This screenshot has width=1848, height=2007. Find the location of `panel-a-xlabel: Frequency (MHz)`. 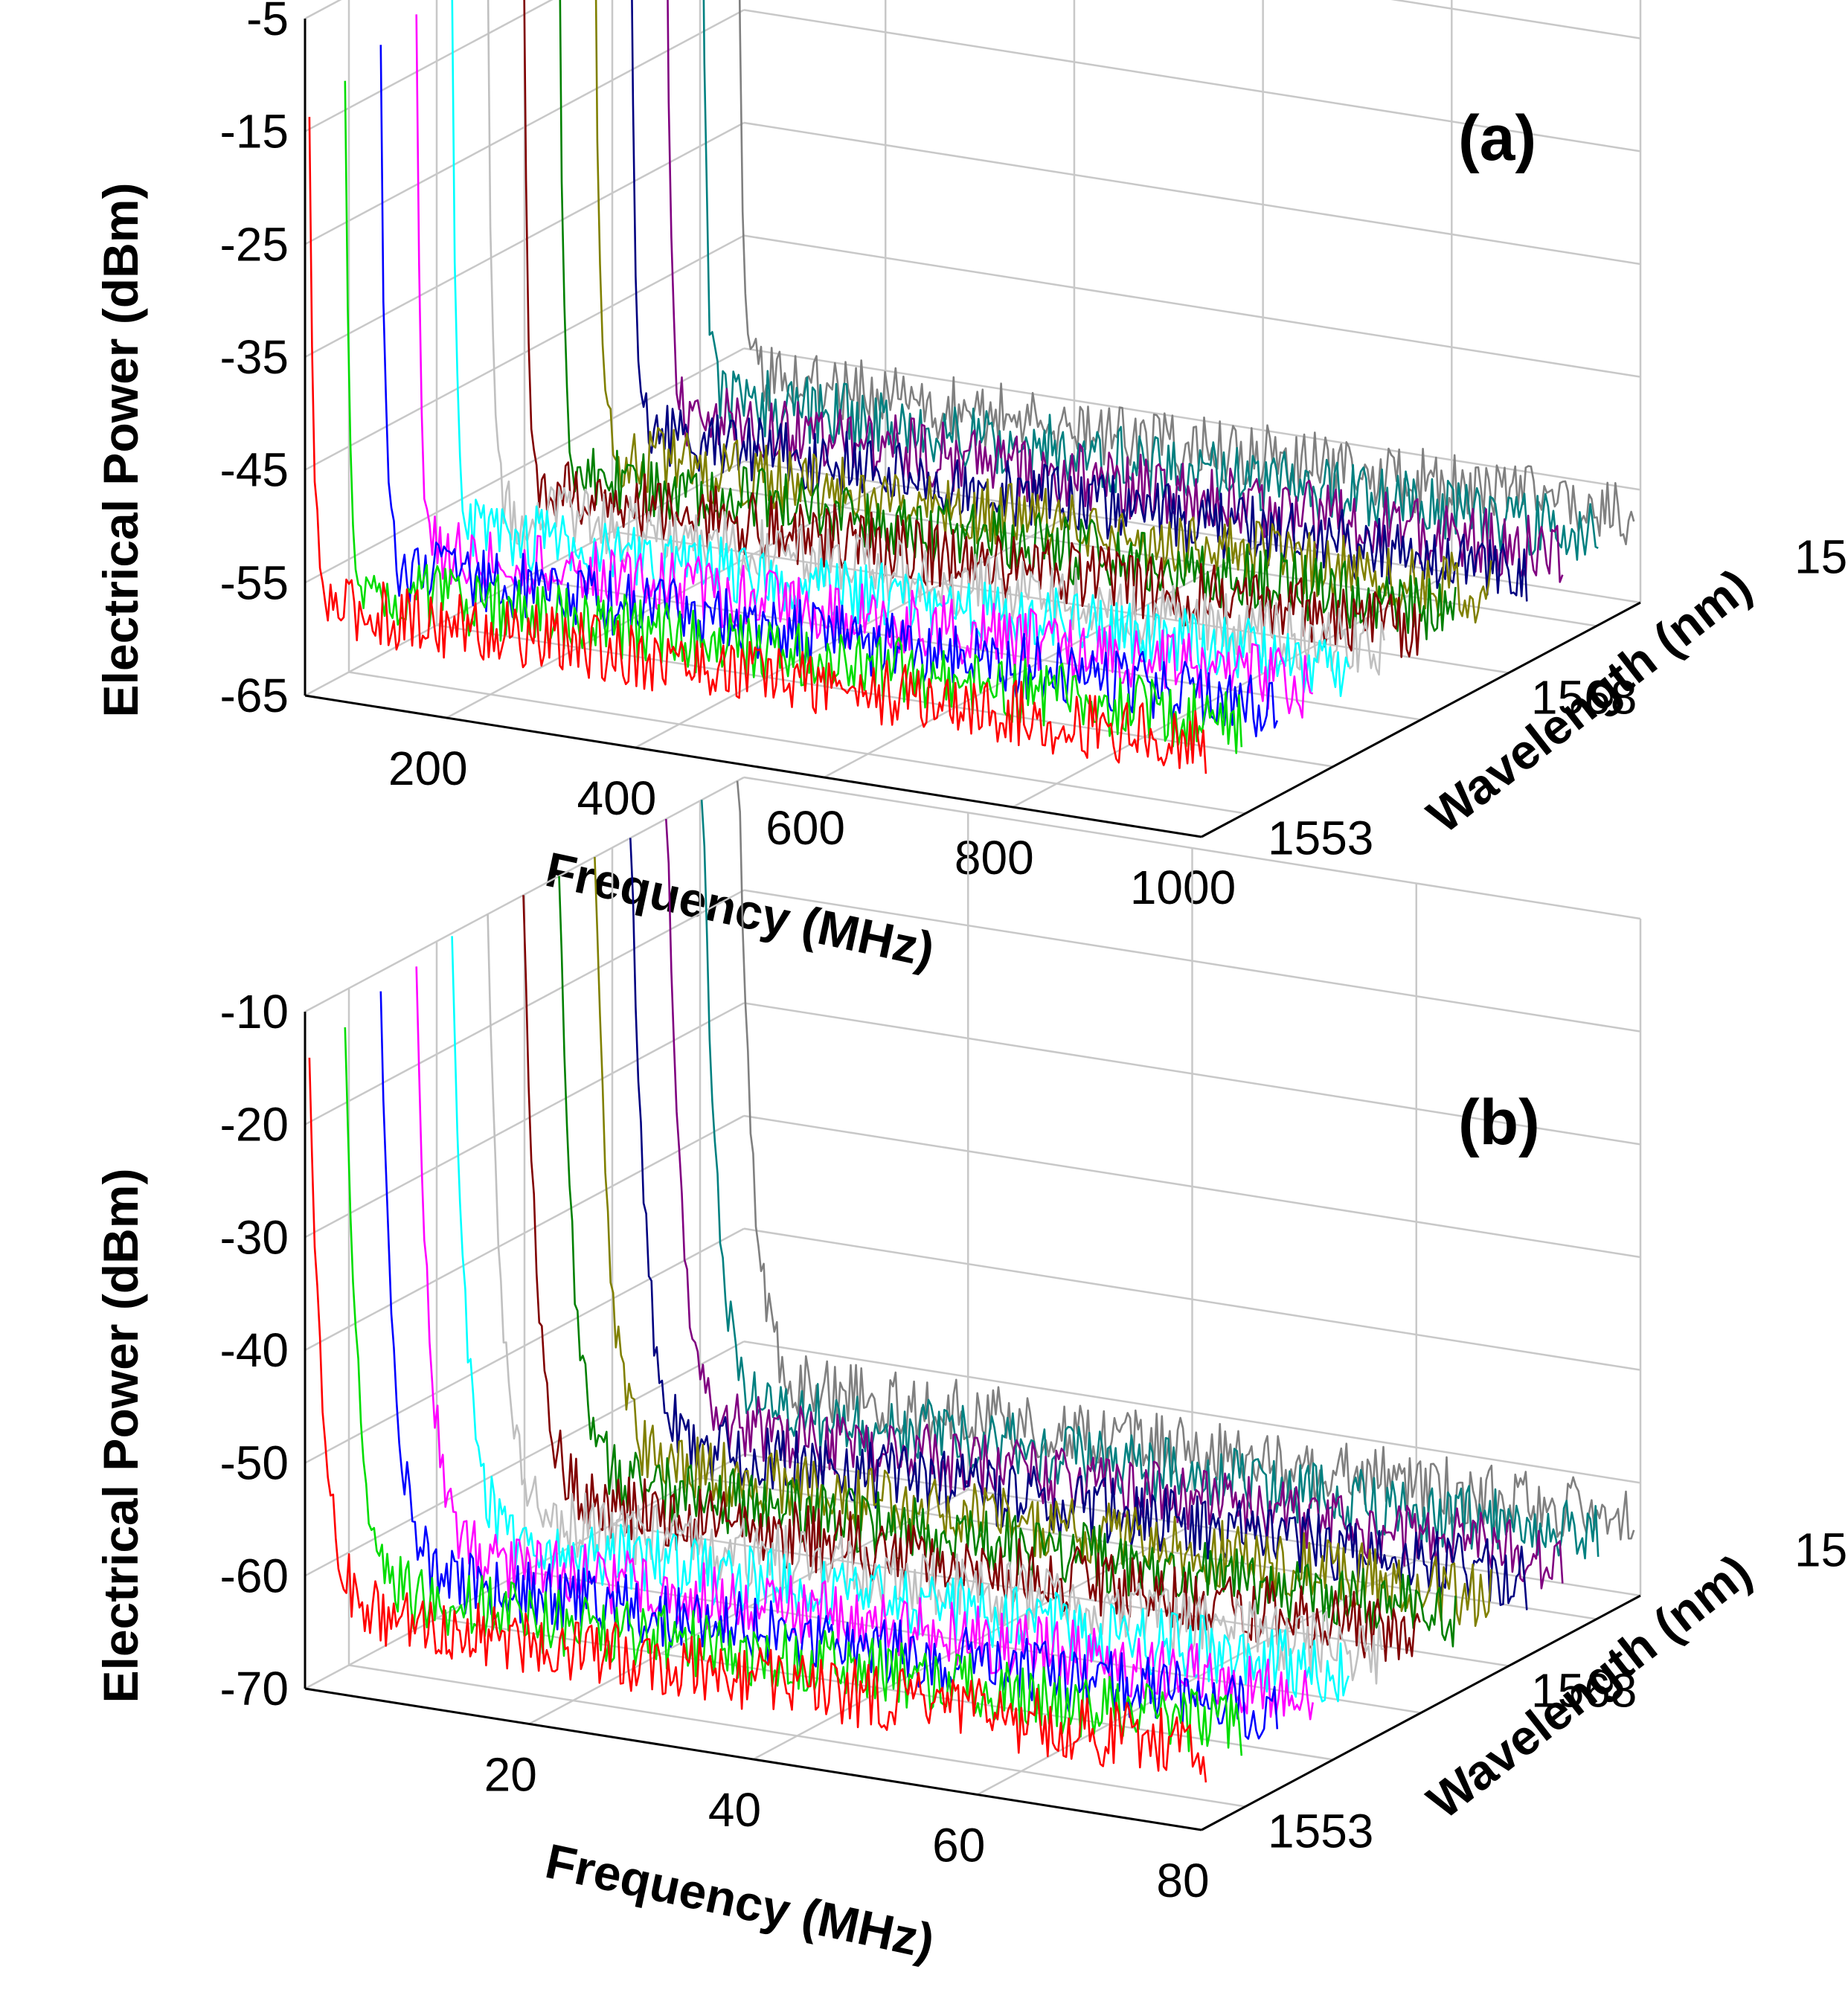

panel-a-xlabel: Frequency (MHz) is located at coordinates (740, 909).